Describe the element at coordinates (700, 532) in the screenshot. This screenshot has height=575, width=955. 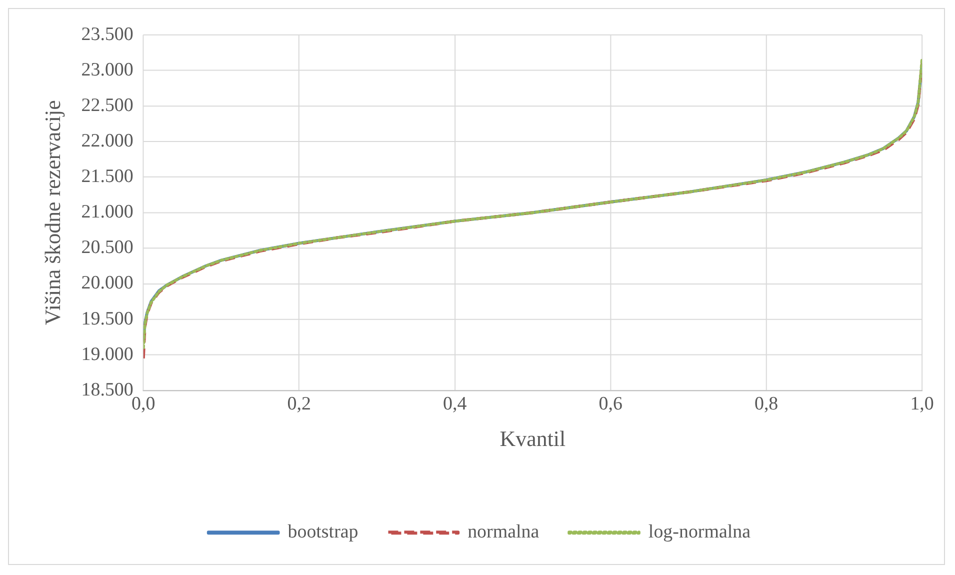
I see `legend-label: log-normalna` at that location.